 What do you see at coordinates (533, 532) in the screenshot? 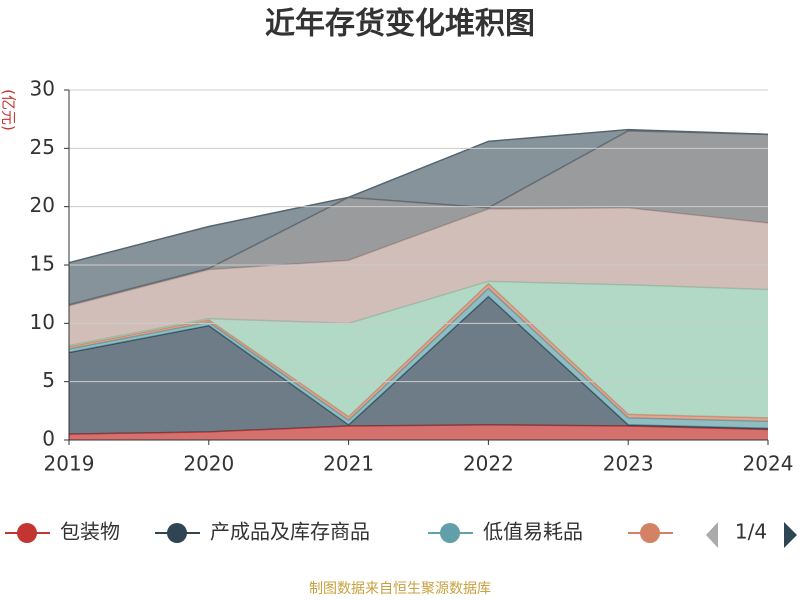
I see `legend-label: 低值易耗品` at bounding box center [533, 532].